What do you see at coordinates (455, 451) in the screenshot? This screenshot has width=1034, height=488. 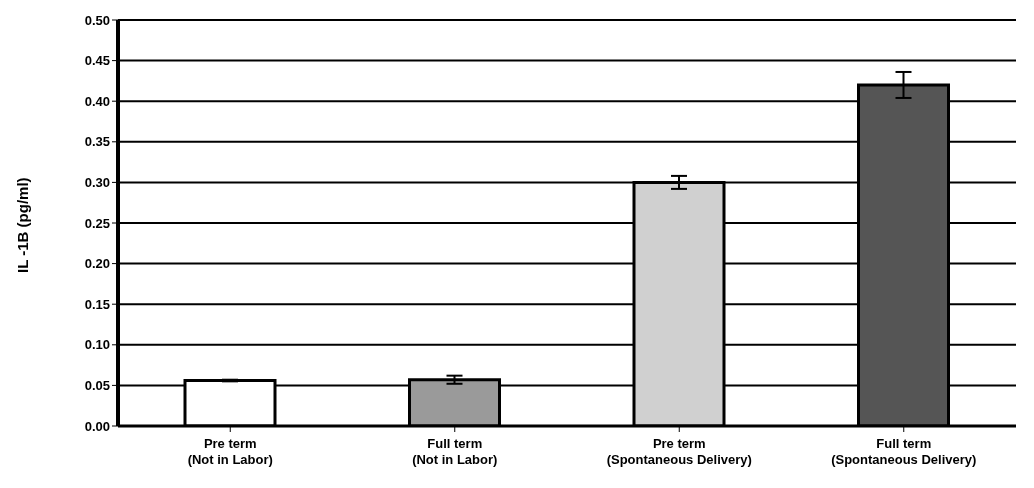 I see `x-tick-label: Full term (Not in Labor)` at bounding box center [455, 451].